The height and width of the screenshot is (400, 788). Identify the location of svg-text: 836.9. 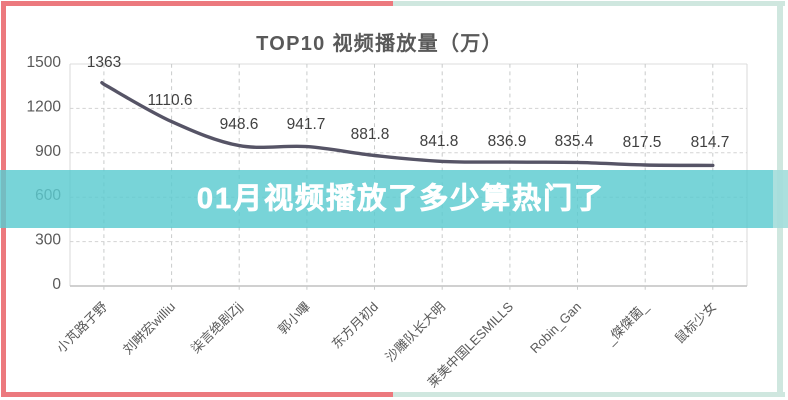
(507, 141).